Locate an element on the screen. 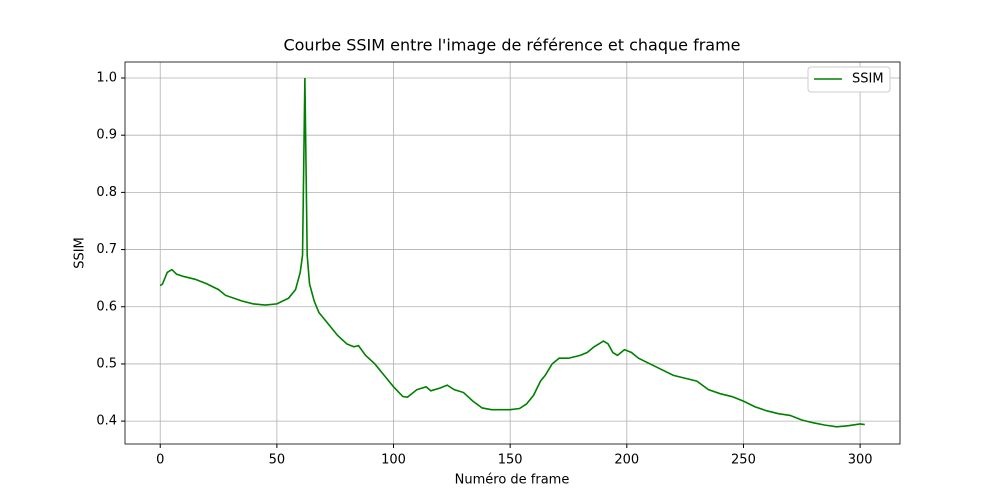  x-axis-label: Numéro de frame is located at coordinates (512, 480).